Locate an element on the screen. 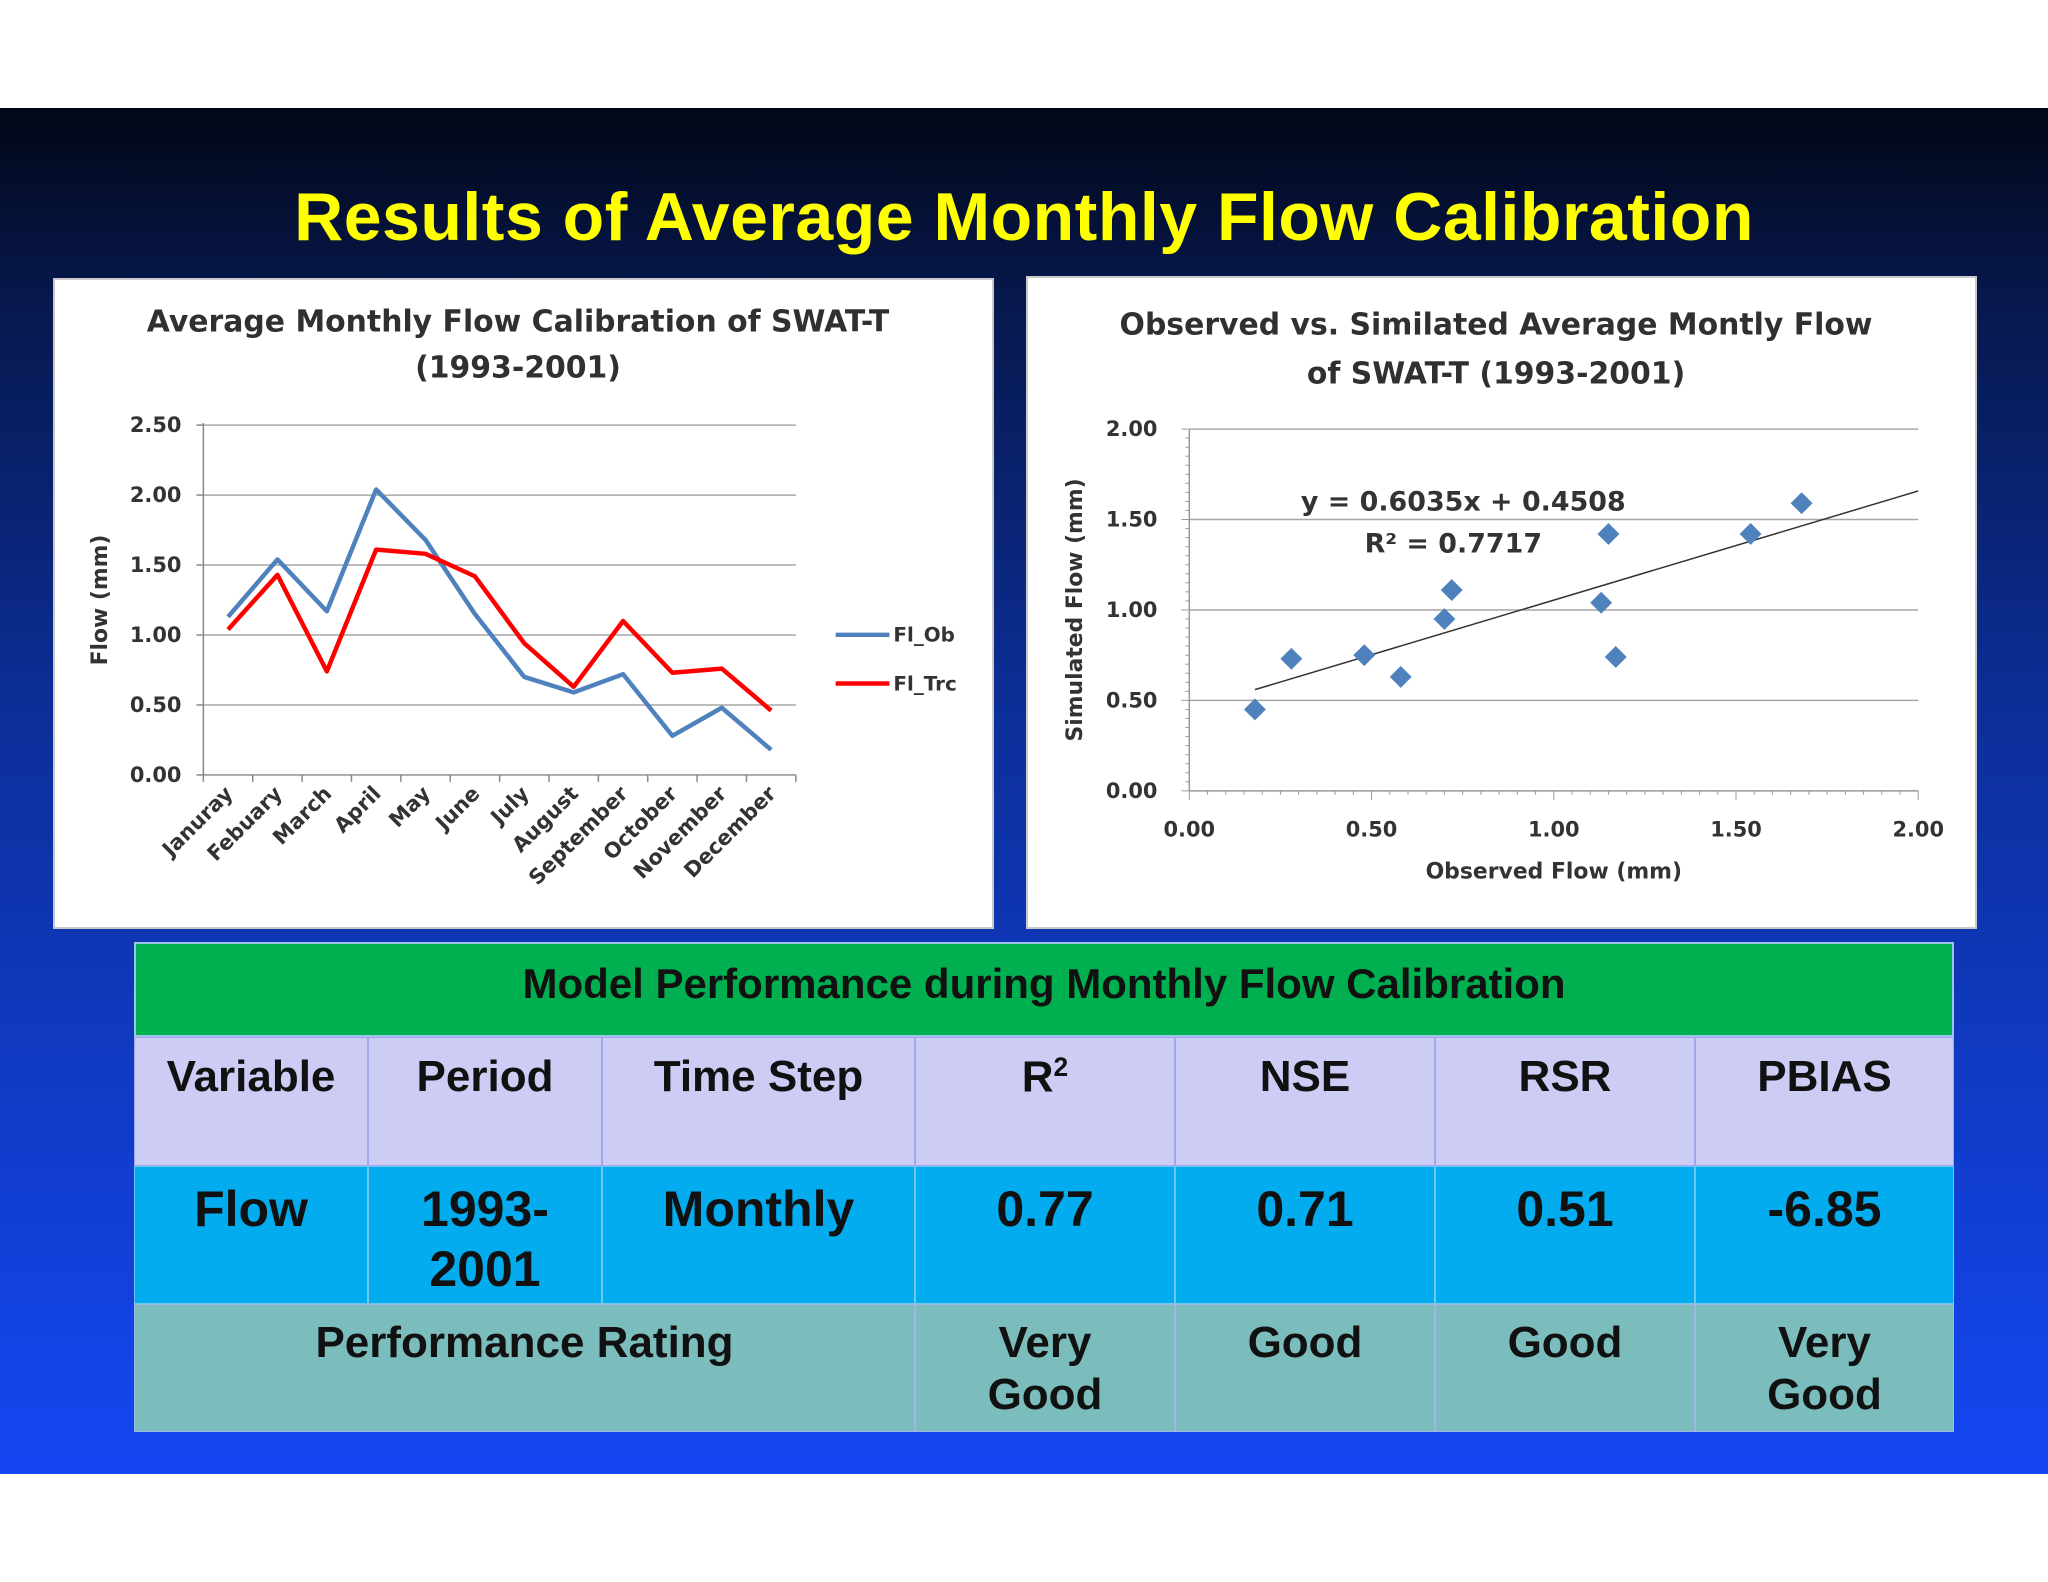 Image resolution: width=2048 pixels, height=1582 pixels. line-chart-y-tick-label: 0.00 is located at coordinates (156, 775).